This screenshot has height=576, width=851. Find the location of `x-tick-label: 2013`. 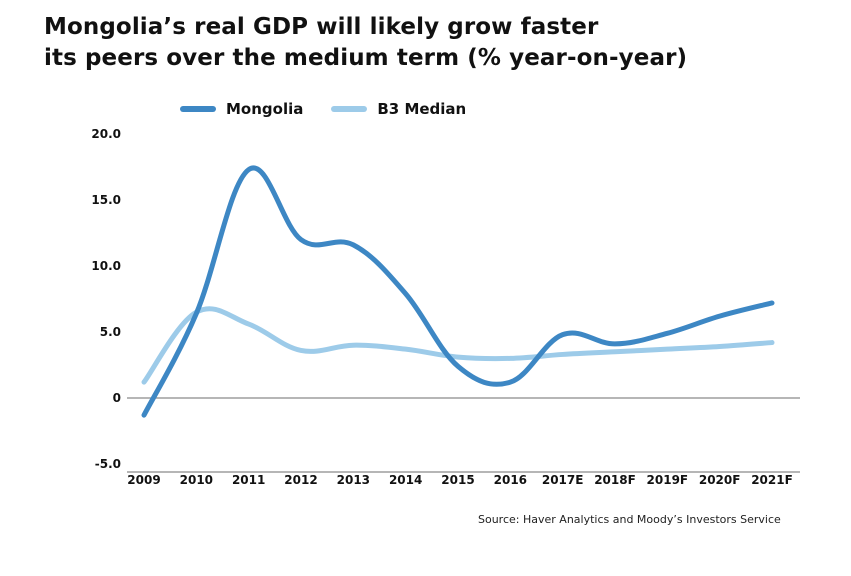

x-tick-label: 2013 is located at coordinates (353, 480).